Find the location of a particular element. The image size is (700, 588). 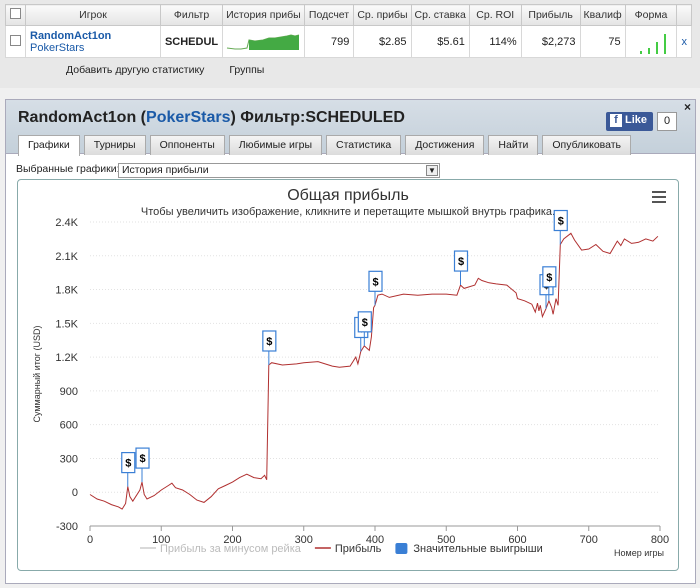

y-tick-label: 0 is located at coordinates (75, 493).